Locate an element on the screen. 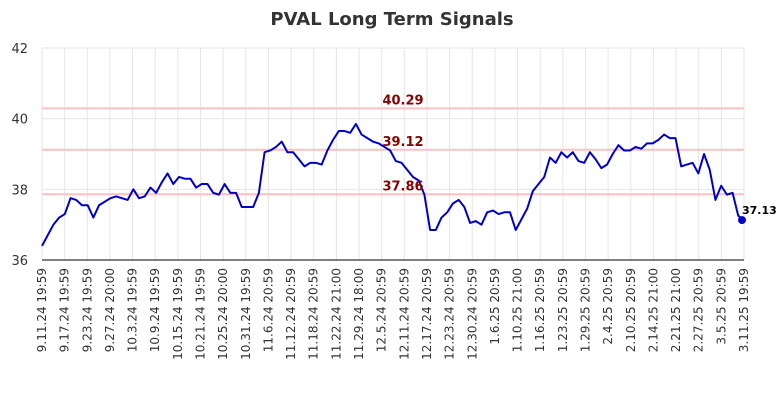  signal-line-label: 37.86 is located at coordinates (402, 186).